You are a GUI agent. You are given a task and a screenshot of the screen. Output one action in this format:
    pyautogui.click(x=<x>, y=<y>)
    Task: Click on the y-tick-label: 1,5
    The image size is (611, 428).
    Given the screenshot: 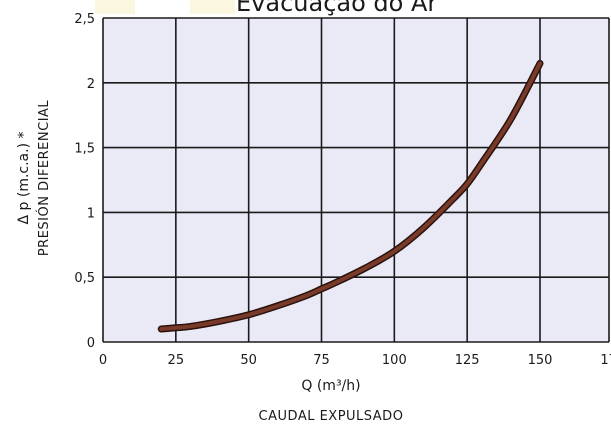 What is the action you would take?
    pyautogui.click(x=84, y=149)
    